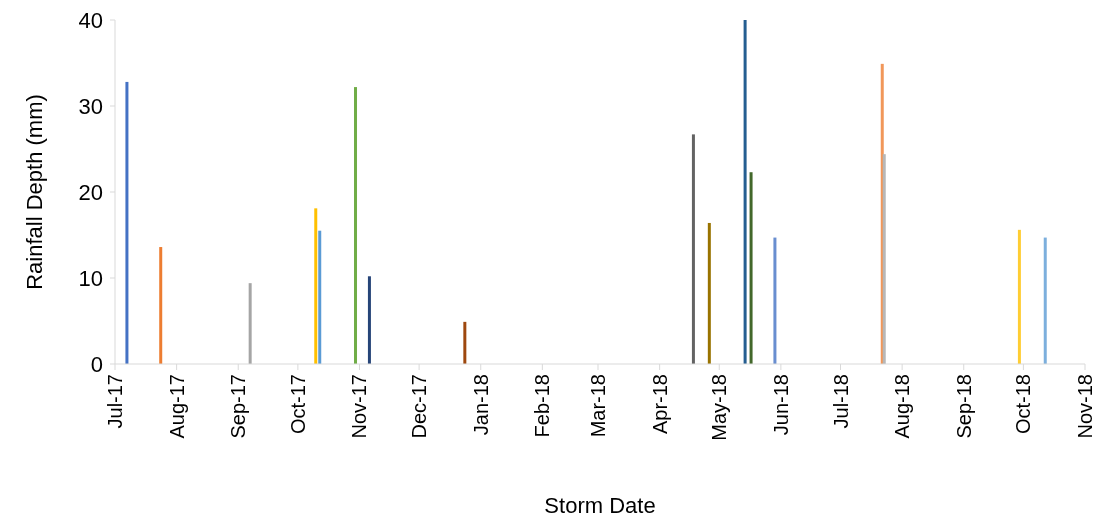 This screenshot has width=1113, height=527. Describe the element at coordinates (600, 505) in the screenshot. I see `x-axis-title: Storm Date` at that location.